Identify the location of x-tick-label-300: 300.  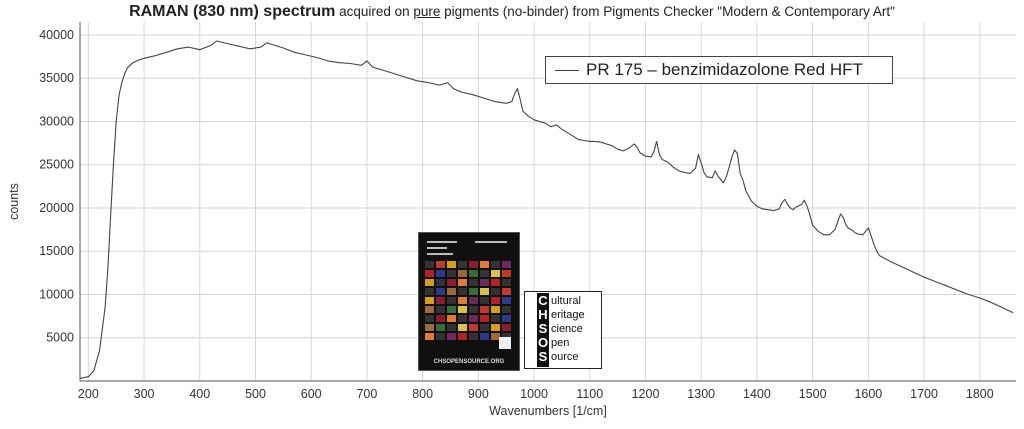
(144, 394).